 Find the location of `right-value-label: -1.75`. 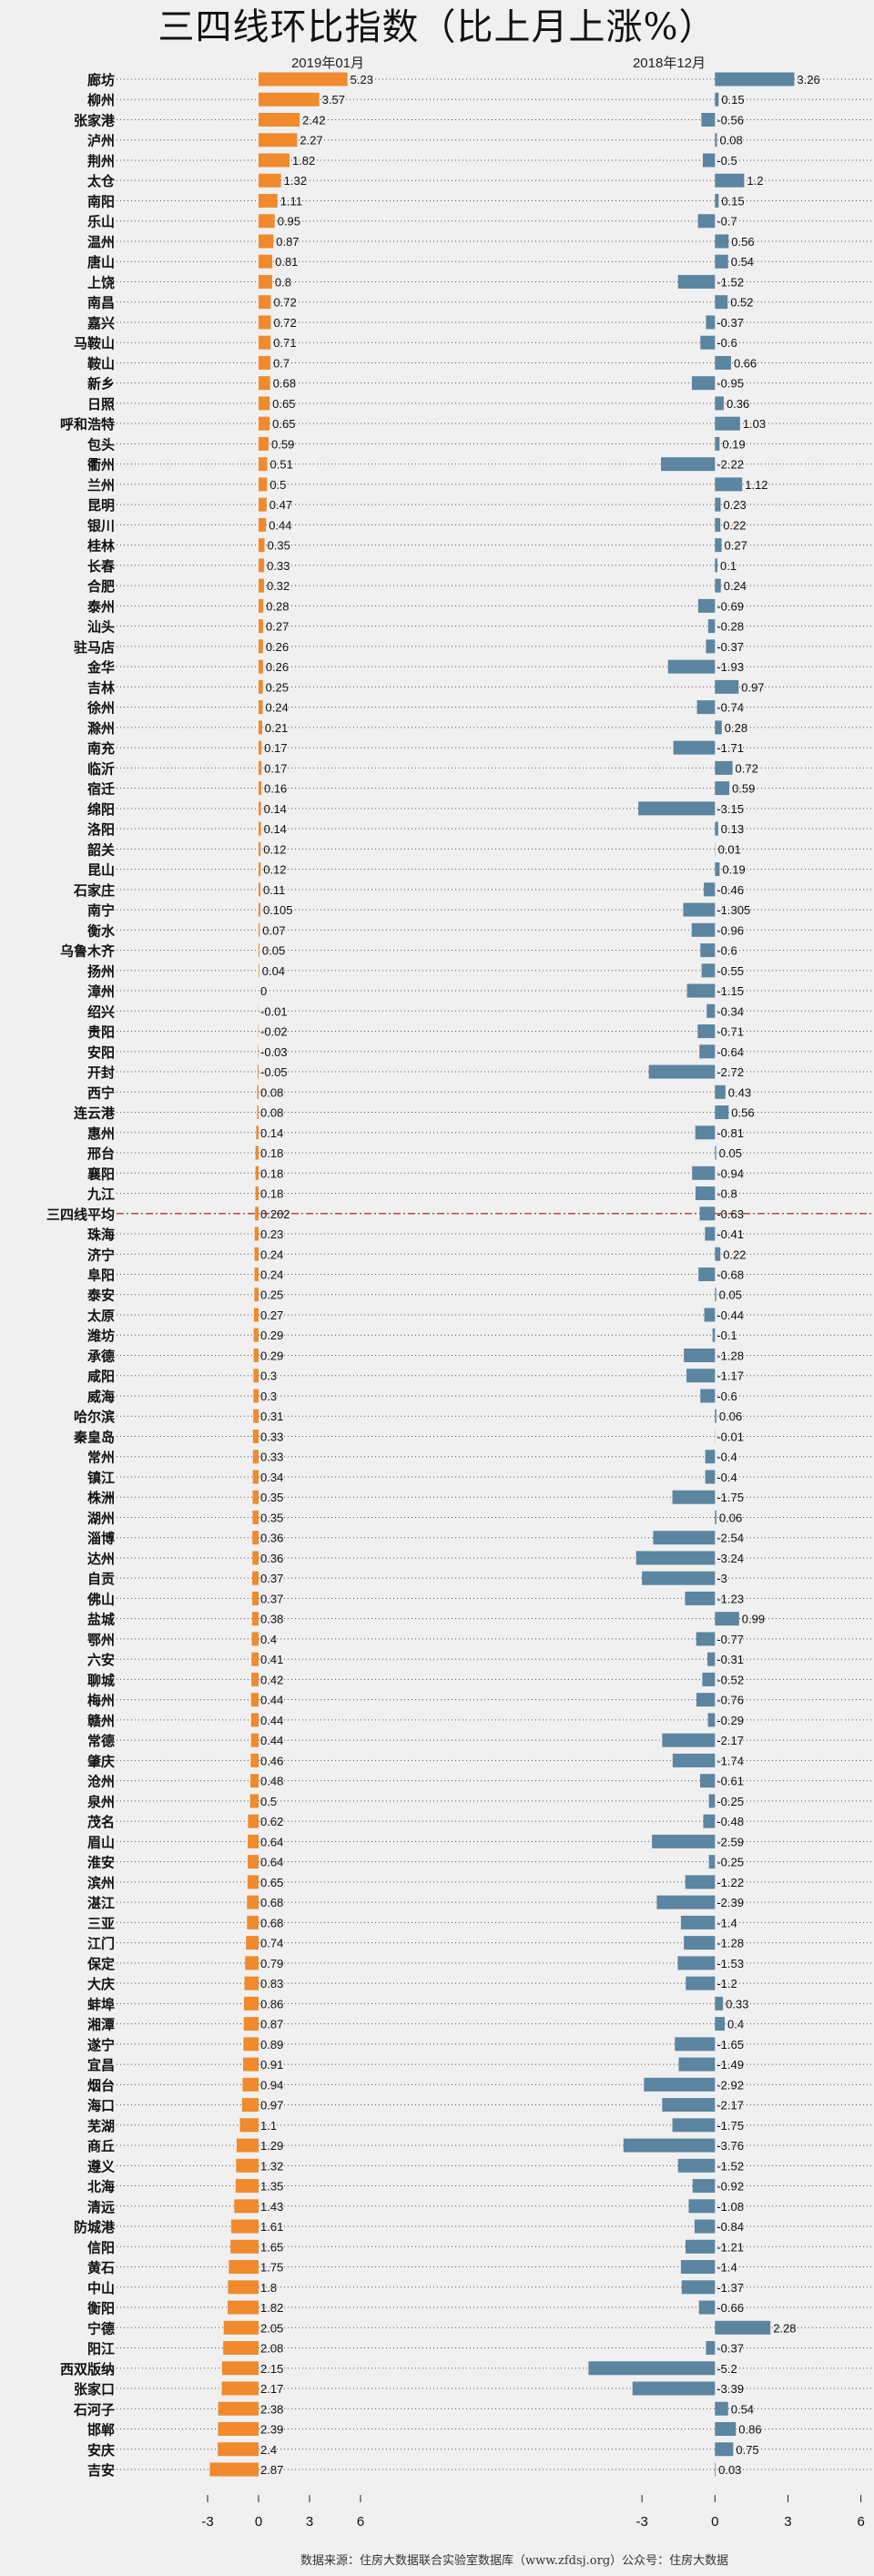

right-value-label: -1.75 is located at coordinates (730, 1497).